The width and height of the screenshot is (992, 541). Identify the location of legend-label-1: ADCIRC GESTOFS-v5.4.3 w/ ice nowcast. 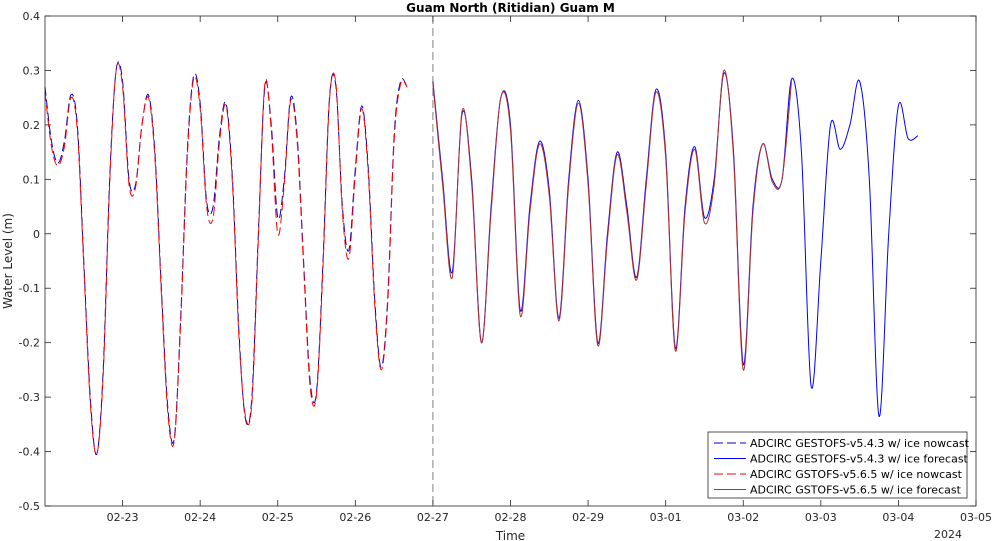
(860, 443).